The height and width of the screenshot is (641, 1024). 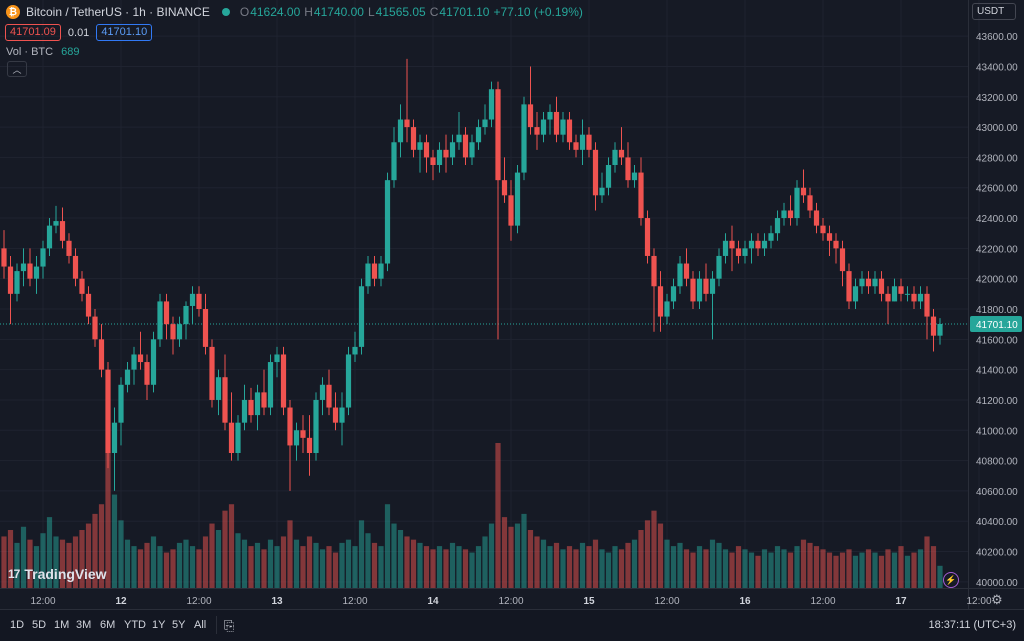 What do you see at coordinates (434, 12) in the screenshot?
I see `close-label: C` at bounding box center [434, 12].